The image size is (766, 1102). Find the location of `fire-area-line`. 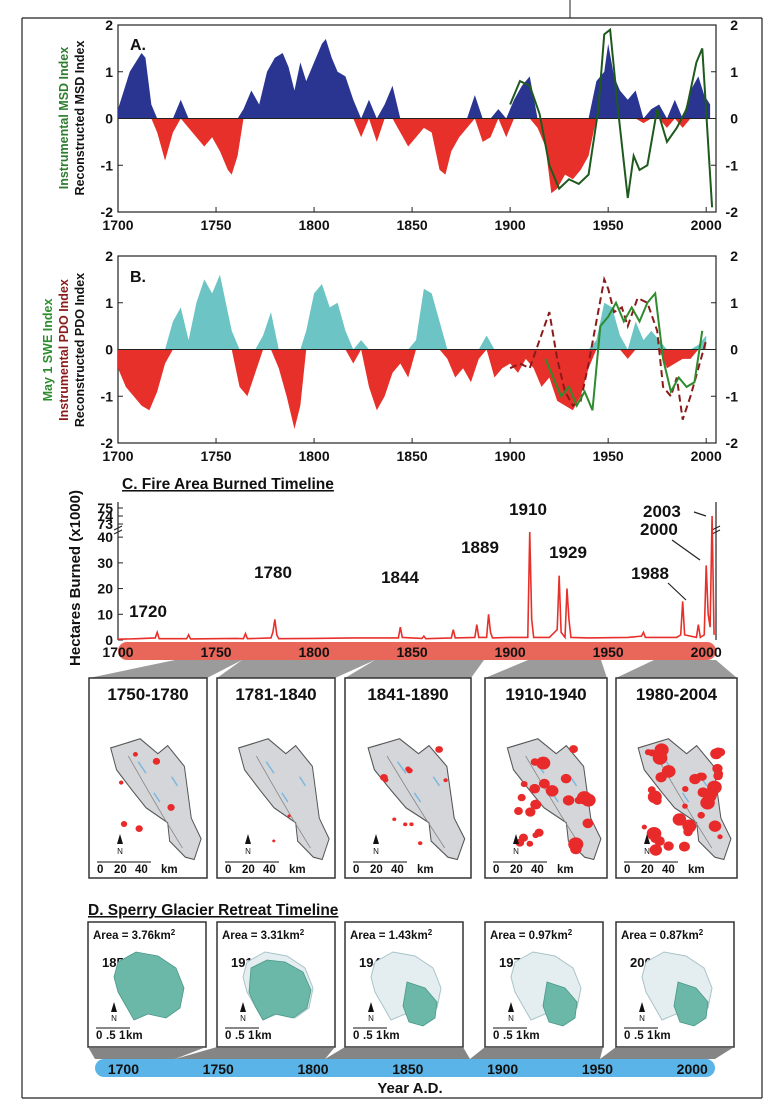

fire-area-line is located at coordinates (416, 578).